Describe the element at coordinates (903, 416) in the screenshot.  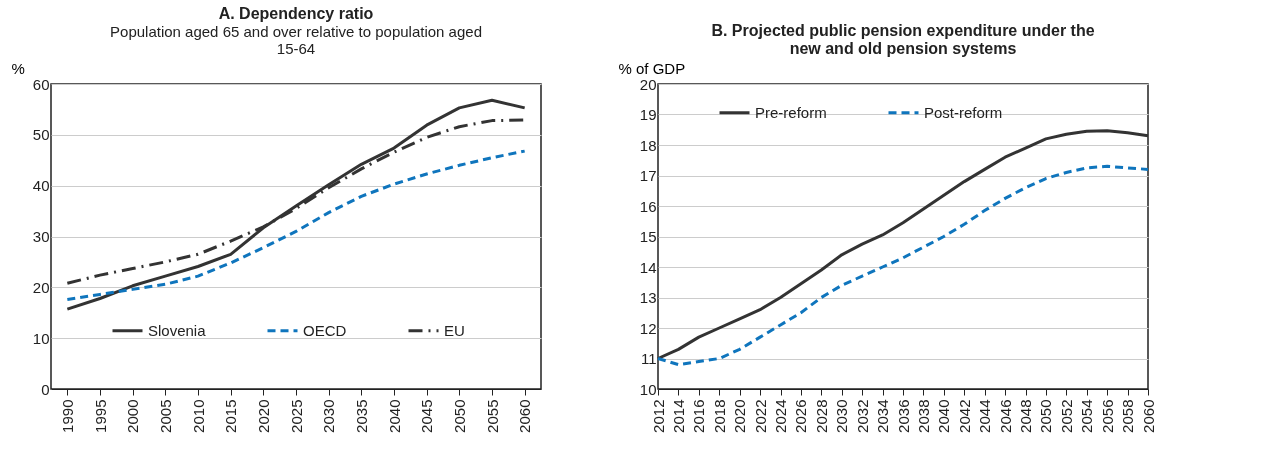
I see `x-tick-label: 2036` at that location.